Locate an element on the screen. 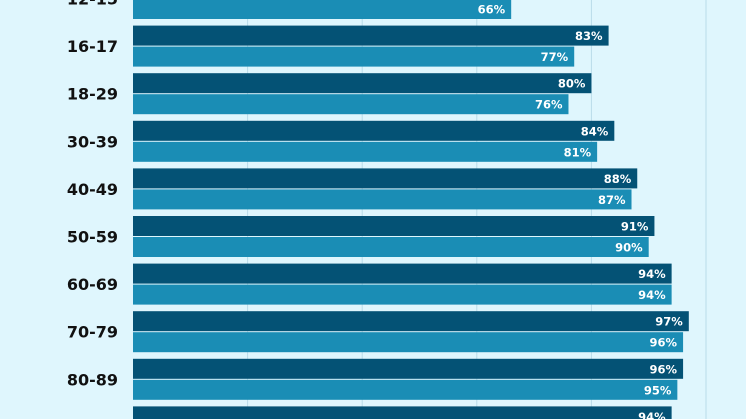 This screenshot has height=419, width=746. category-label: 80-89 is located at coordinates (92, 379).